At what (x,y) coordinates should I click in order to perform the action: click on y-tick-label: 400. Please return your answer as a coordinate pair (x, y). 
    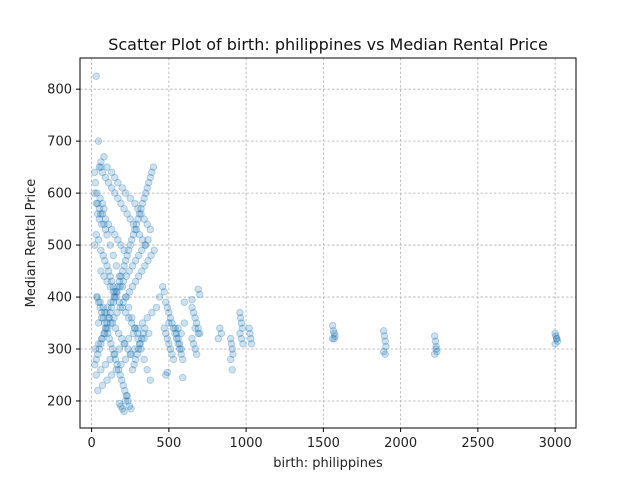
    Looking at the image, I should click on (59, 298).